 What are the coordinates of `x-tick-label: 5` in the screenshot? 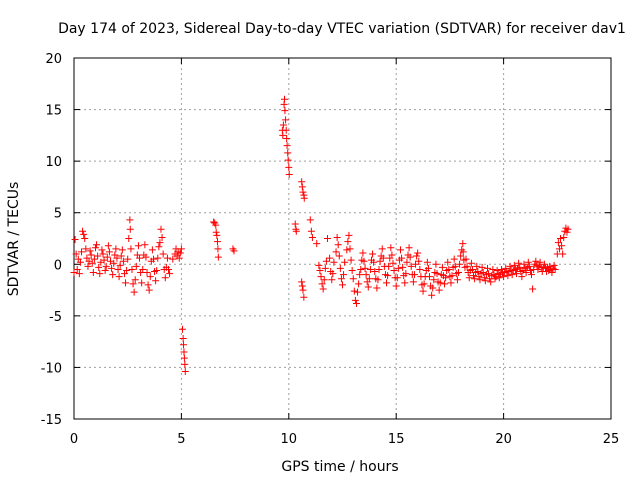 It's located at (181, 439).